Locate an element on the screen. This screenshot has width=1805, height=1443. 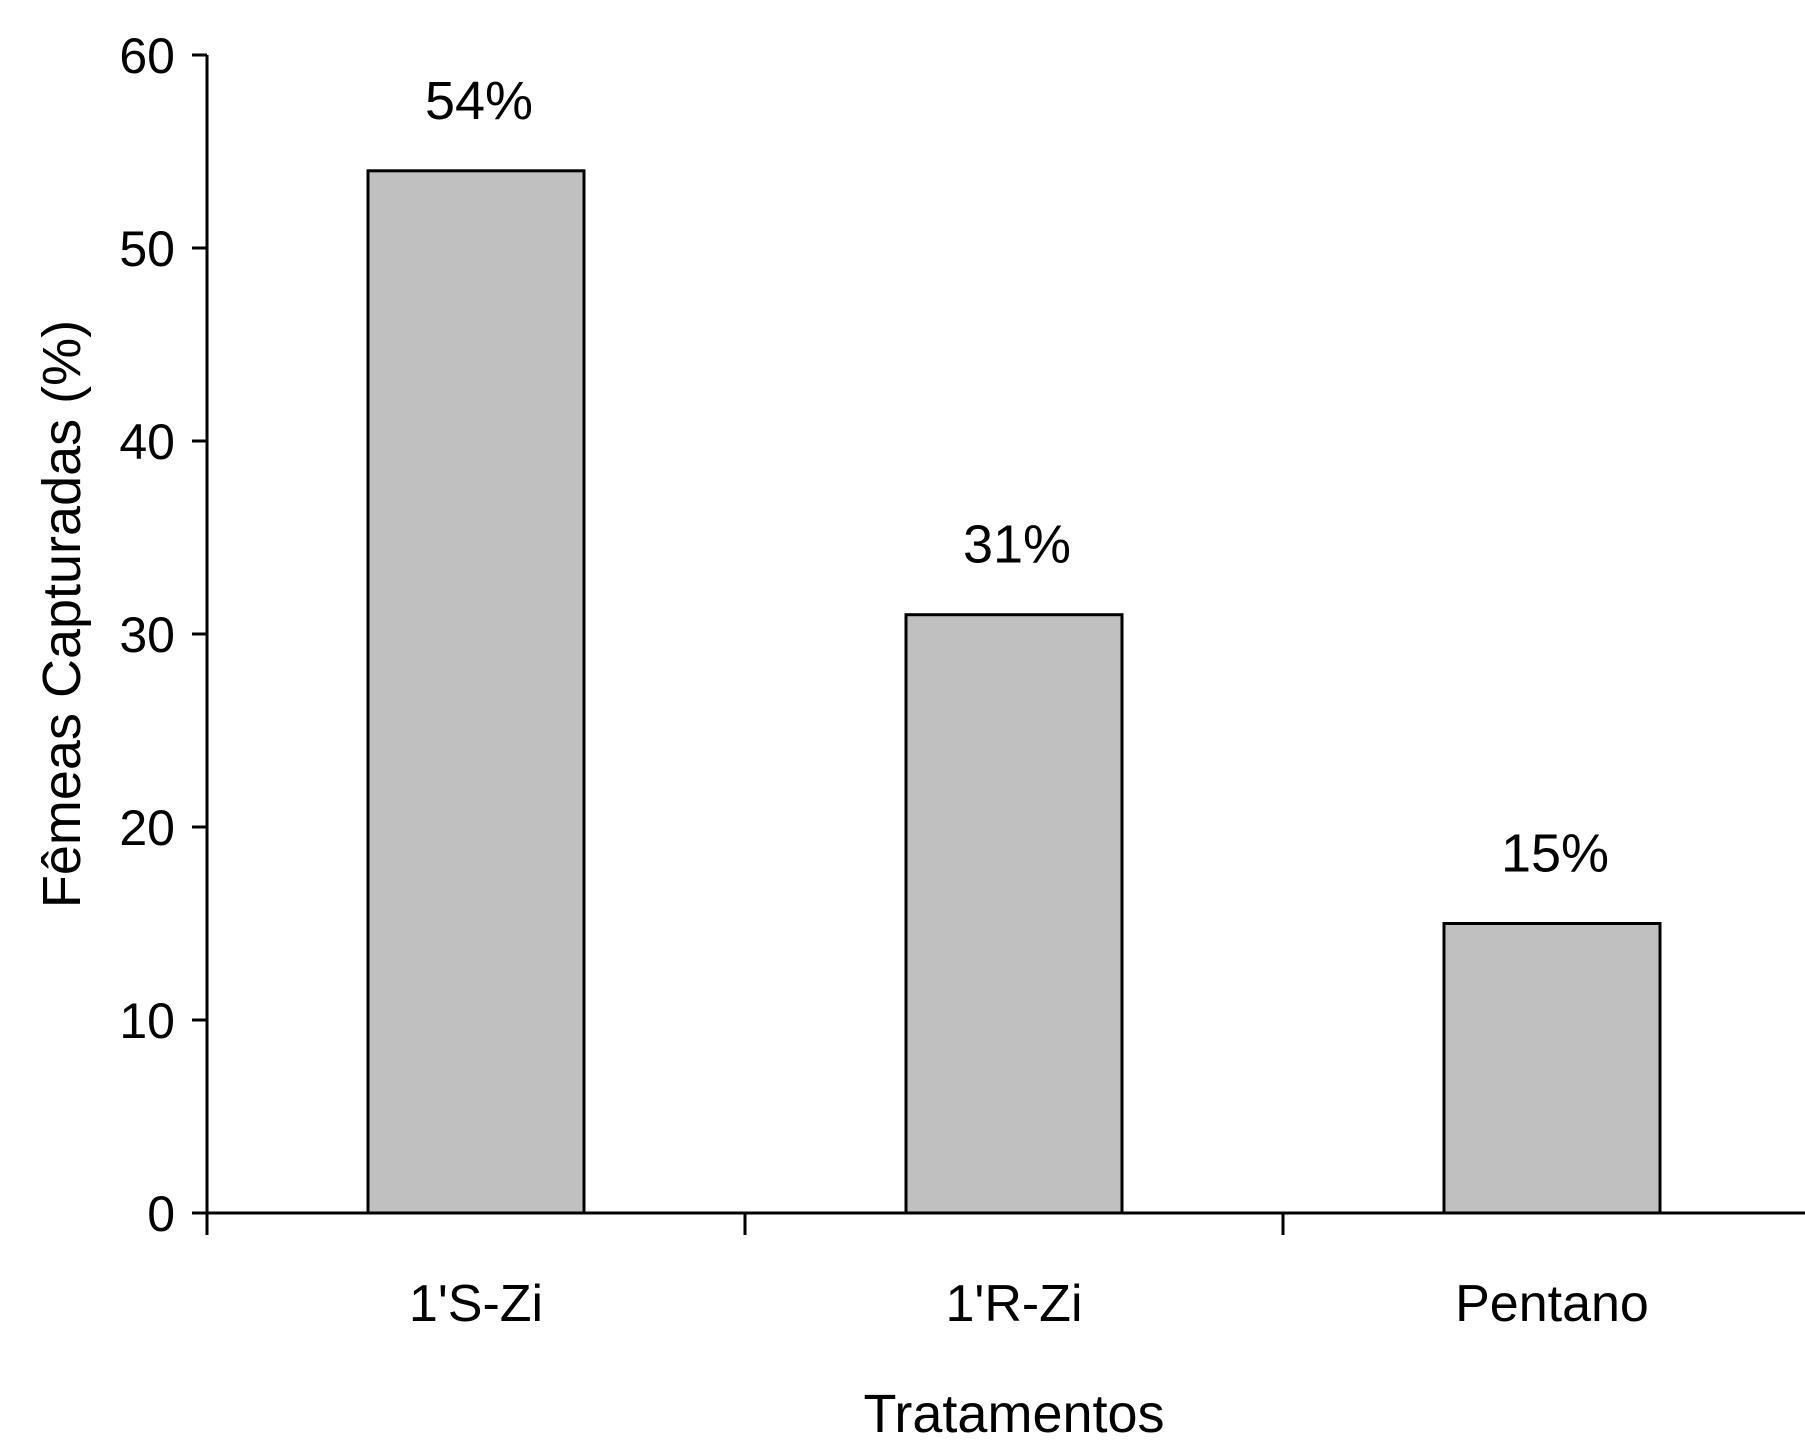
x-category-label-2: Pentano is located at coordinates (1552, 1304).